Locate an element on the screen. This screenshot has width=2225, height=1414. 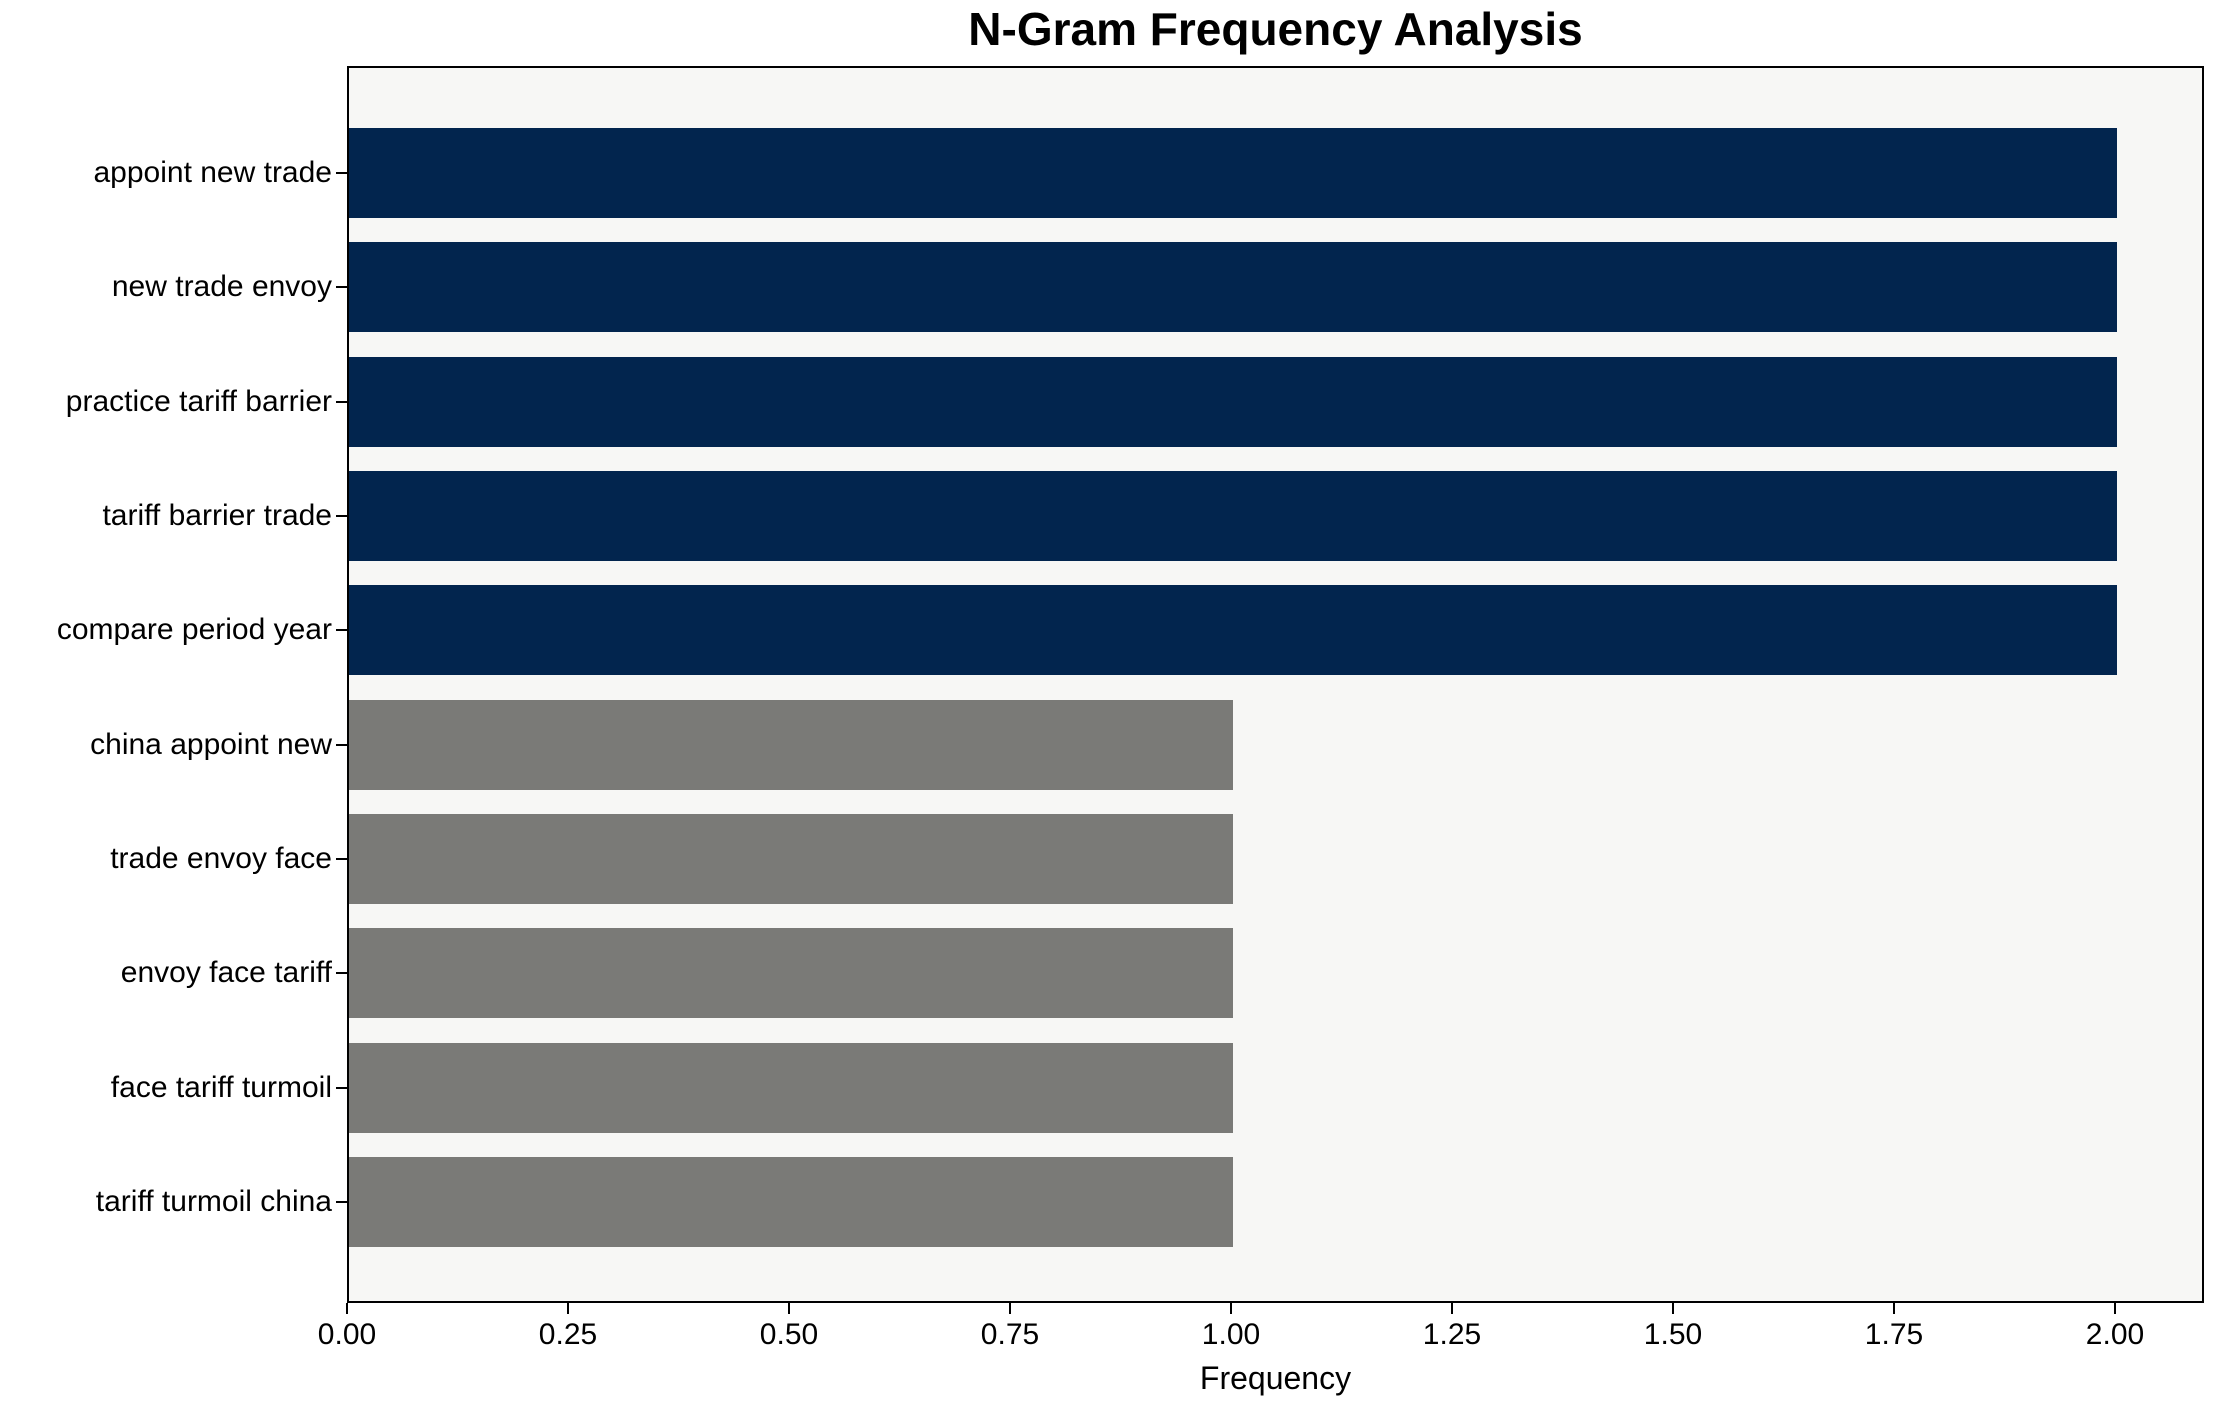
x-tick-label: 1.50 is located at coordinates (1673, 1334).